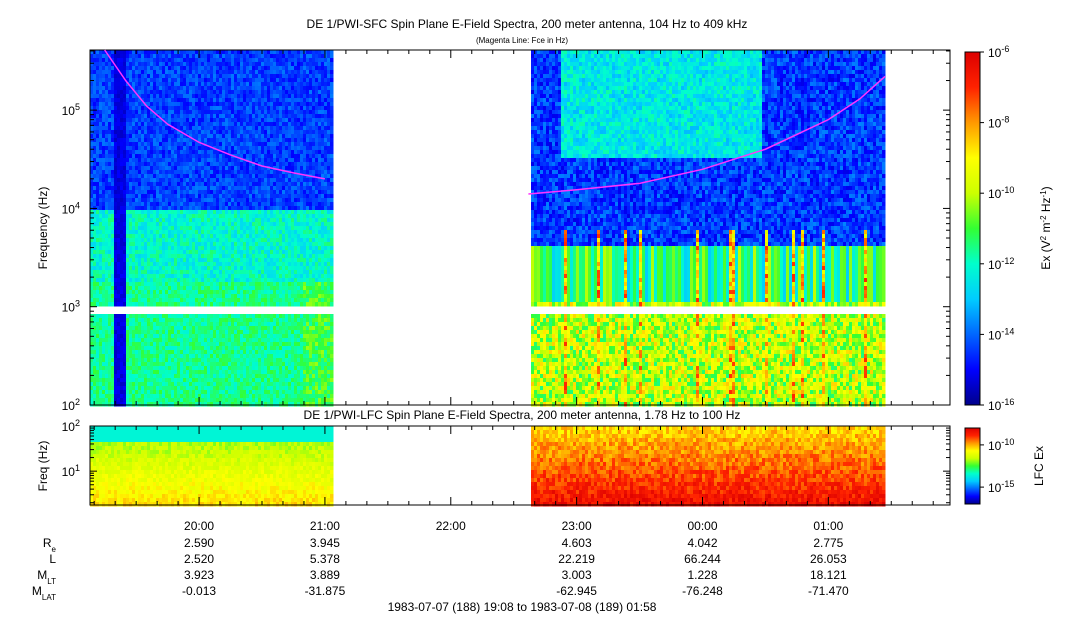 This screenshot has width=1083, height=625. I want to click on lfc-x-ticks, so click(513, 465).